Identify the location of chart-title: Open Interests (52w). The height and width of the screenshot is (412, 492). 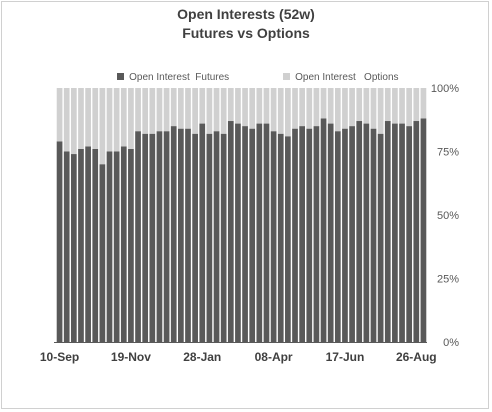
(246, 14).